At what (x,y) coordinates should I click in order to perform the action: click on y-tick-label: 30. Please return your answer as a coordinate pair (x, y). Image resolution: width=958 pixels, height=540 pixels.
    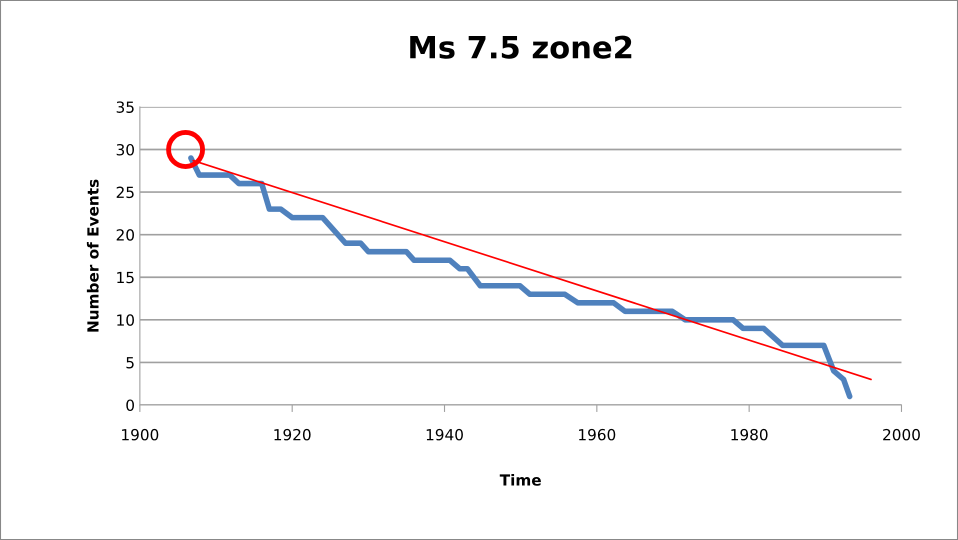
    Looking at the image, I should click on (125, 150).